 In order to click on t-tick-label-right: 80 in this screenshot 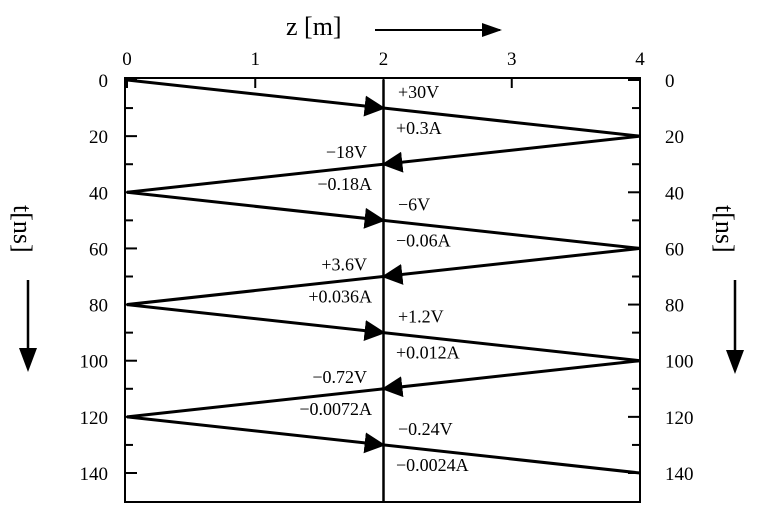, I will do `click(674, 306)`.